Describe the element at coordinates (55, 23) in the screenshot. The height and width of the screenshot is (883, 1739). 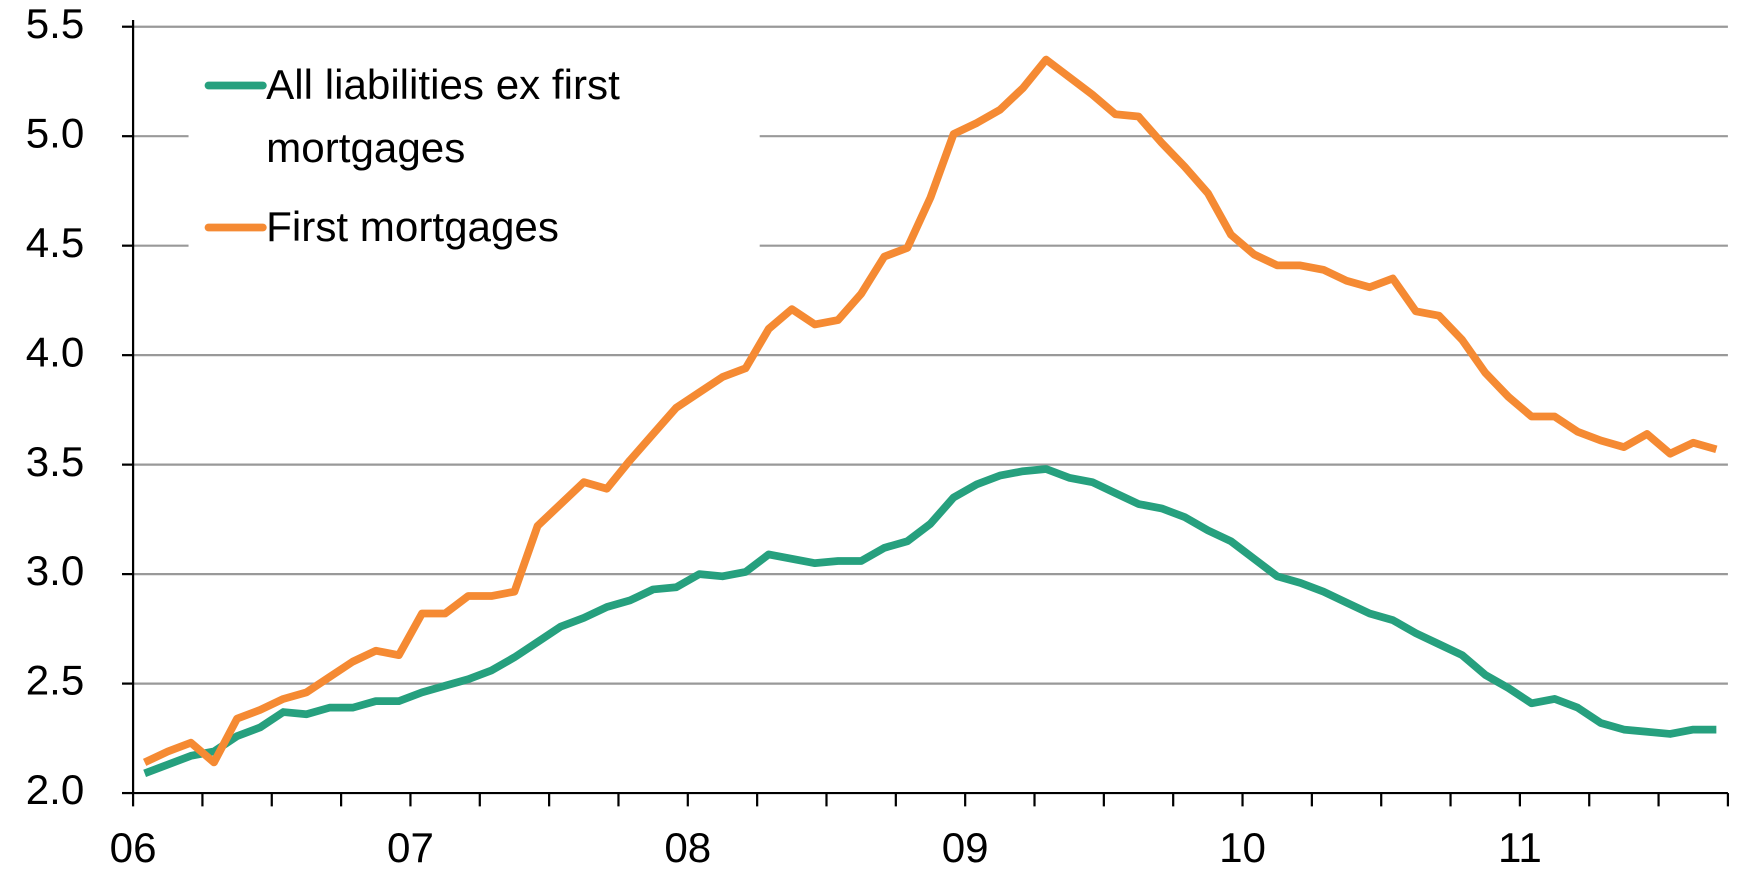
I see `y-tick-label: 5.5` at that location.